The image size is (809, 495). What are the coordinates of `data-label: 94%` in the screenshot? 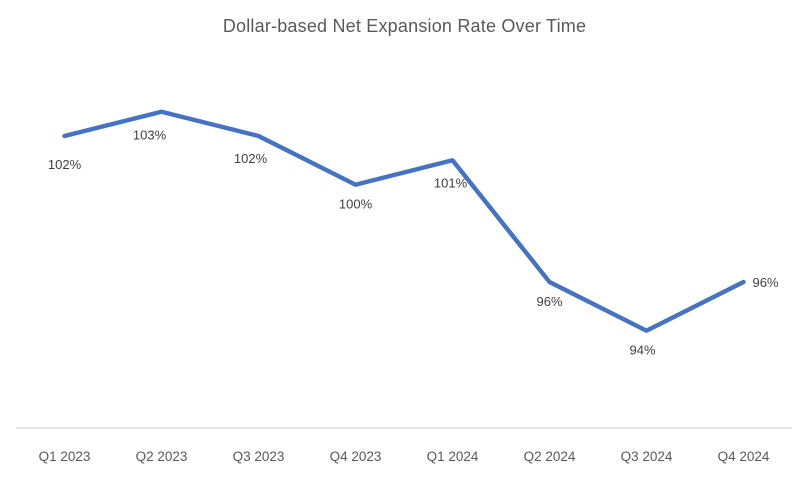 It's located at (642, 350).